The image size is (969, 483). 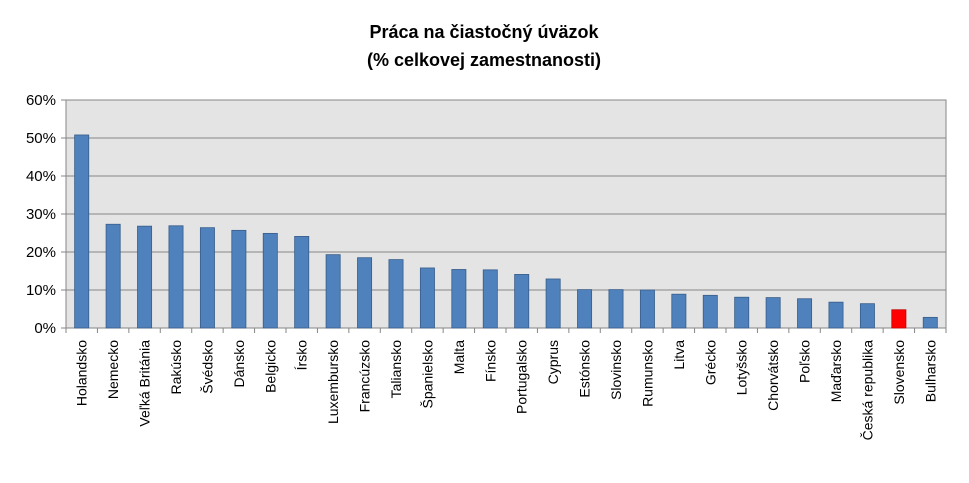 I want to click on x-tick-label: Francúzsko, so click(x=365, y=376).